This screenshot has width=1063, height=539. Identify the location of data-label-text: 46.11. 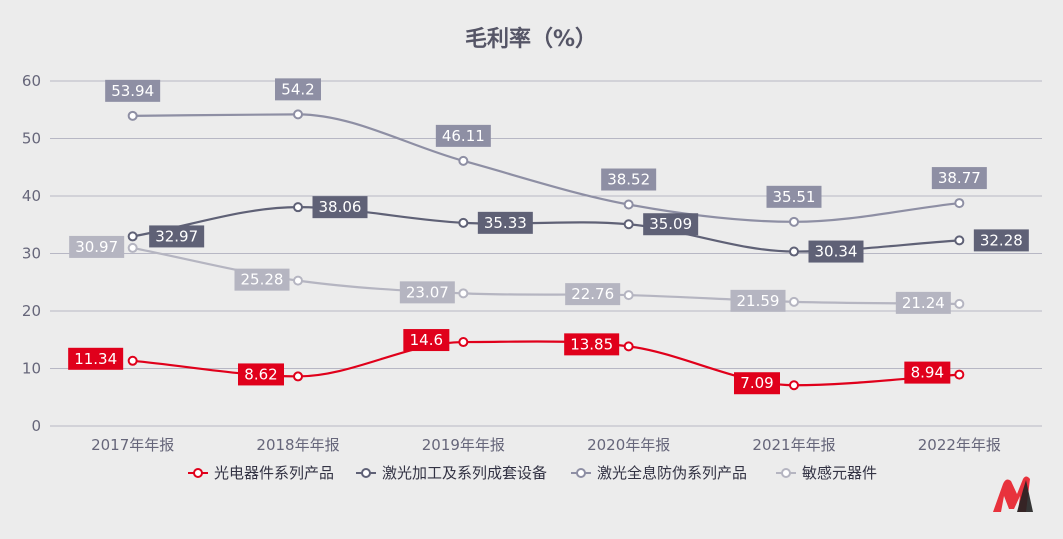
(463, 136).